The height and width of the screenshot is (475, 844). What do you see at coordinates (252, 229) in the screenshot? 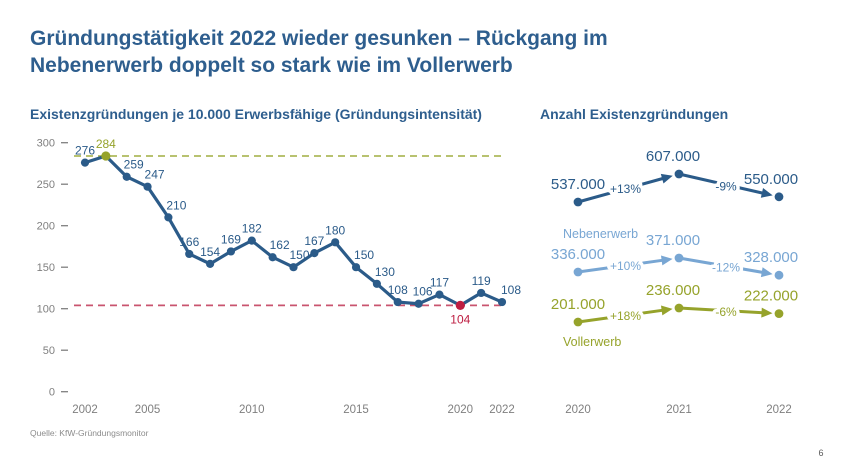
I see `point-value-label: 182` at bounding box center [252, 229].